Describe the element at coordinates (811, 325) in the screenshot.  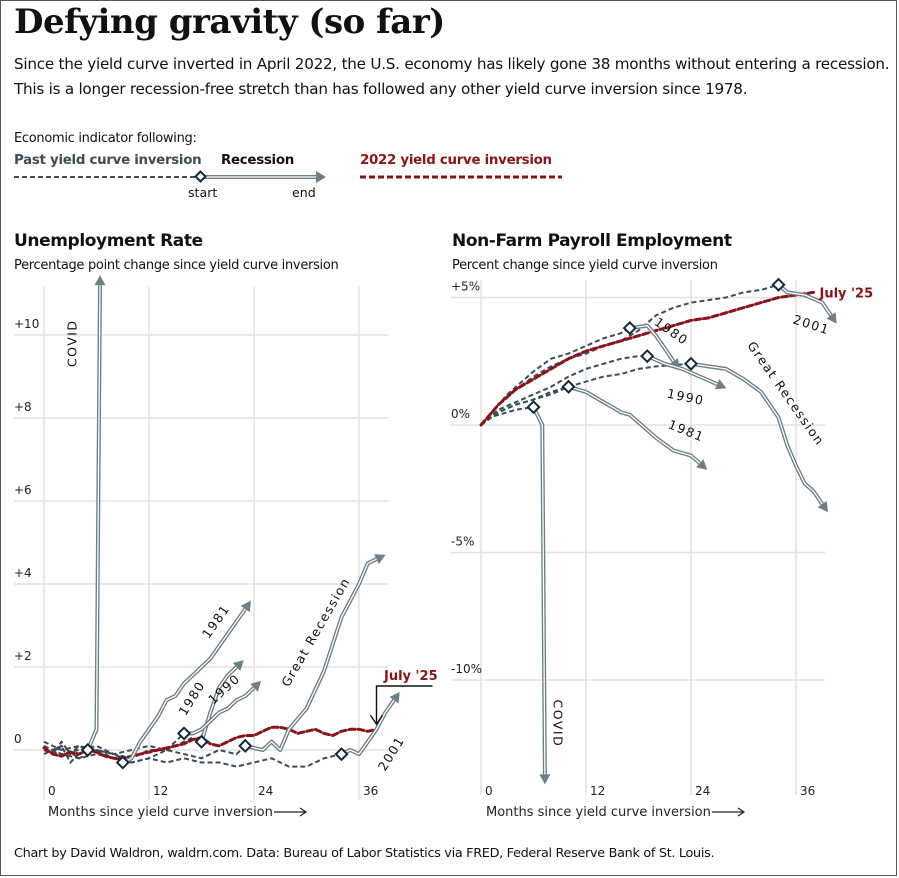
I see `series-label-2001: 2001` at that location.